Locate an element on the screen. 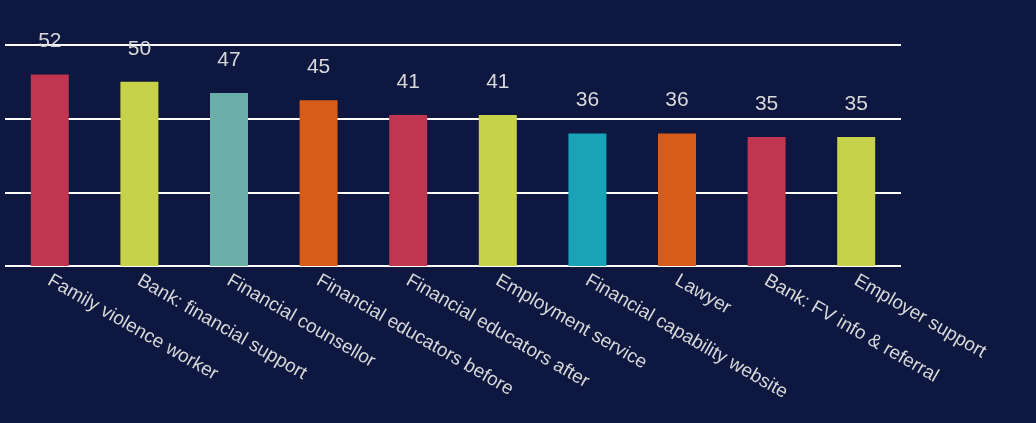 This screenshot has width=1036, height=423. data-label: 45 is located at coordinates (318, 66).